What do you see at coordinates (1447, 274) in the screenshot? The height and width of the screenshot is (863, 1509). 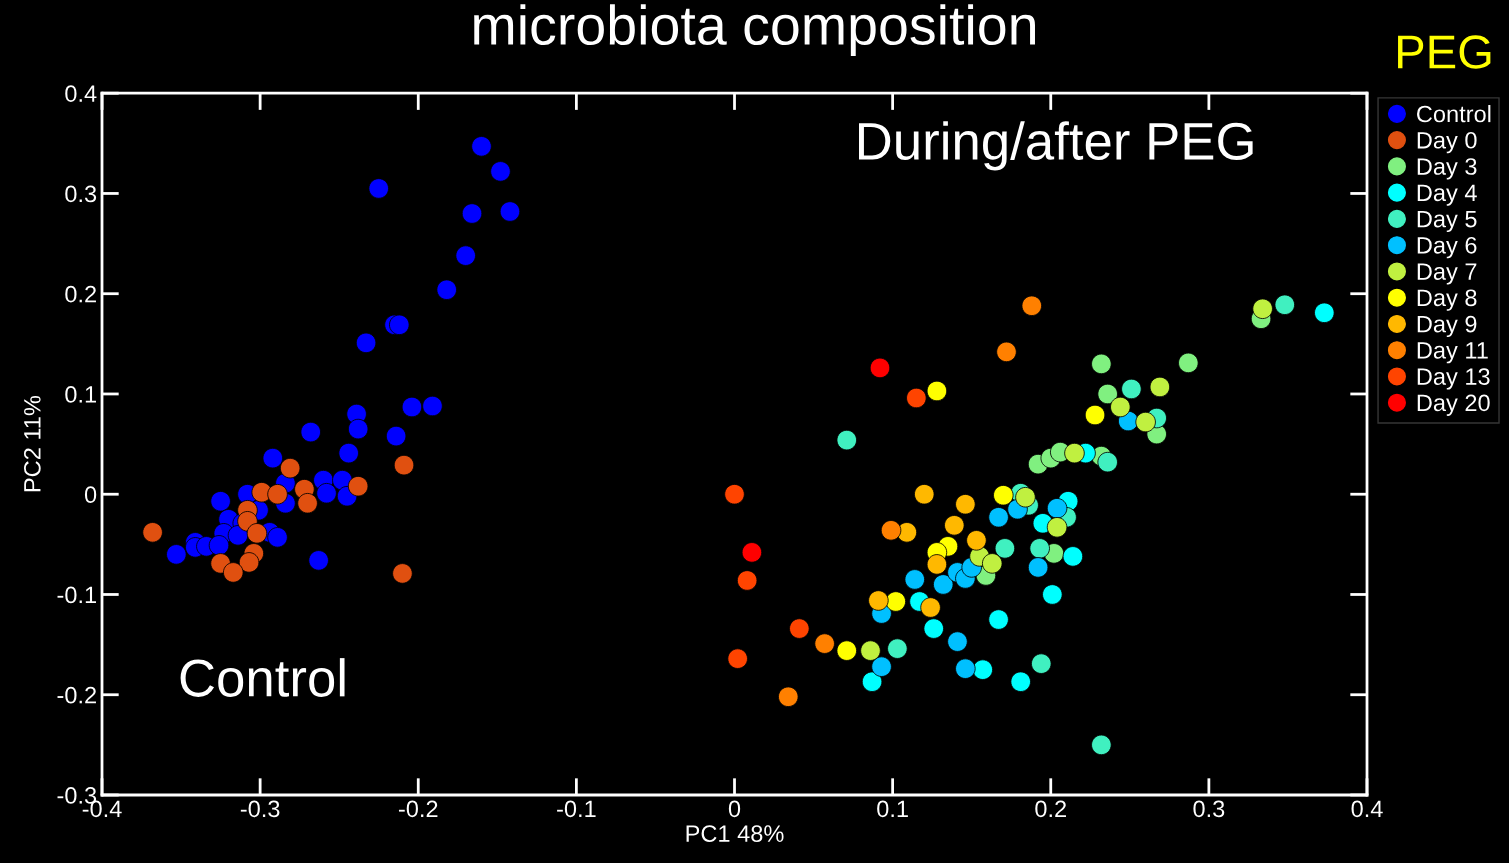 I see `legend-label: Day 7` at bounding box center [1447, 274].